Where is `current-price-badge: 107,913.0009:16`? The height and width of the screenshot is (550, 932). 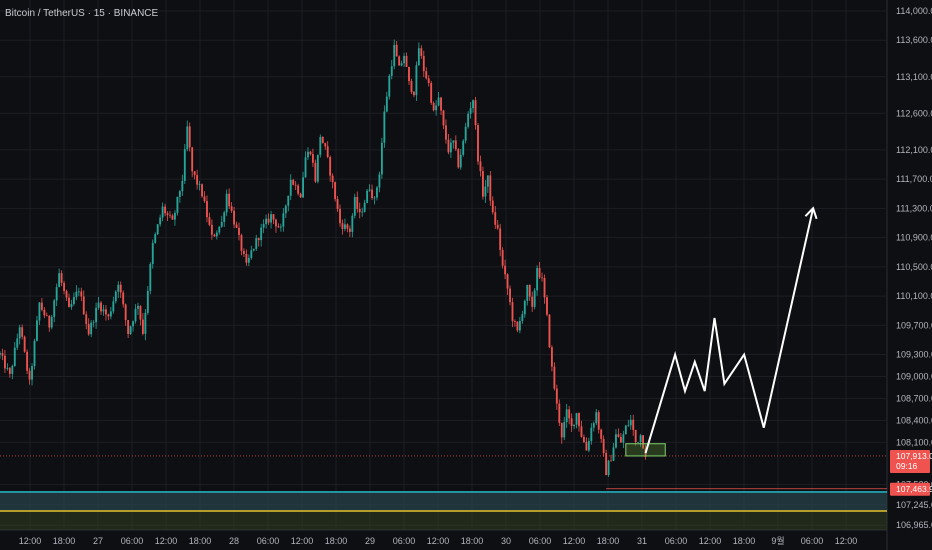
current-price-badge: 107,913.0009:16 is located at coordinates (911, 461).